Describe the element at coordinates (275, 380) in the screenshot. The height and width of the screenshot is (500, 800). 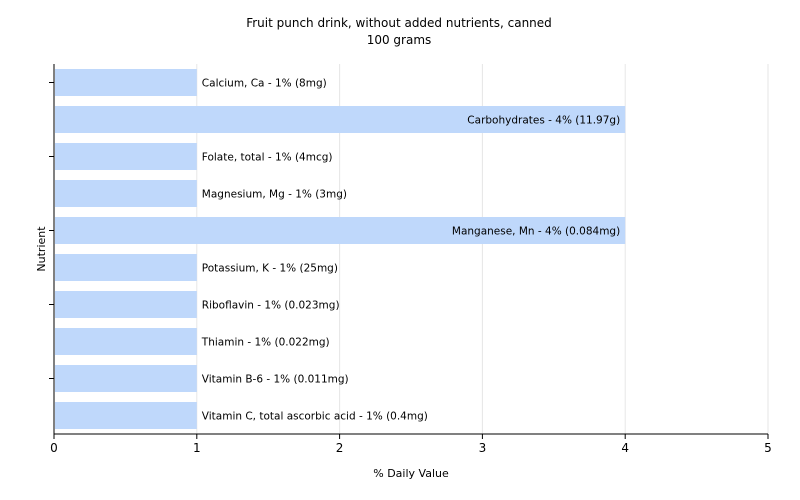
I see `bar-label-8: Vitamin B-6 - 1% (0.011mg)` at that location.